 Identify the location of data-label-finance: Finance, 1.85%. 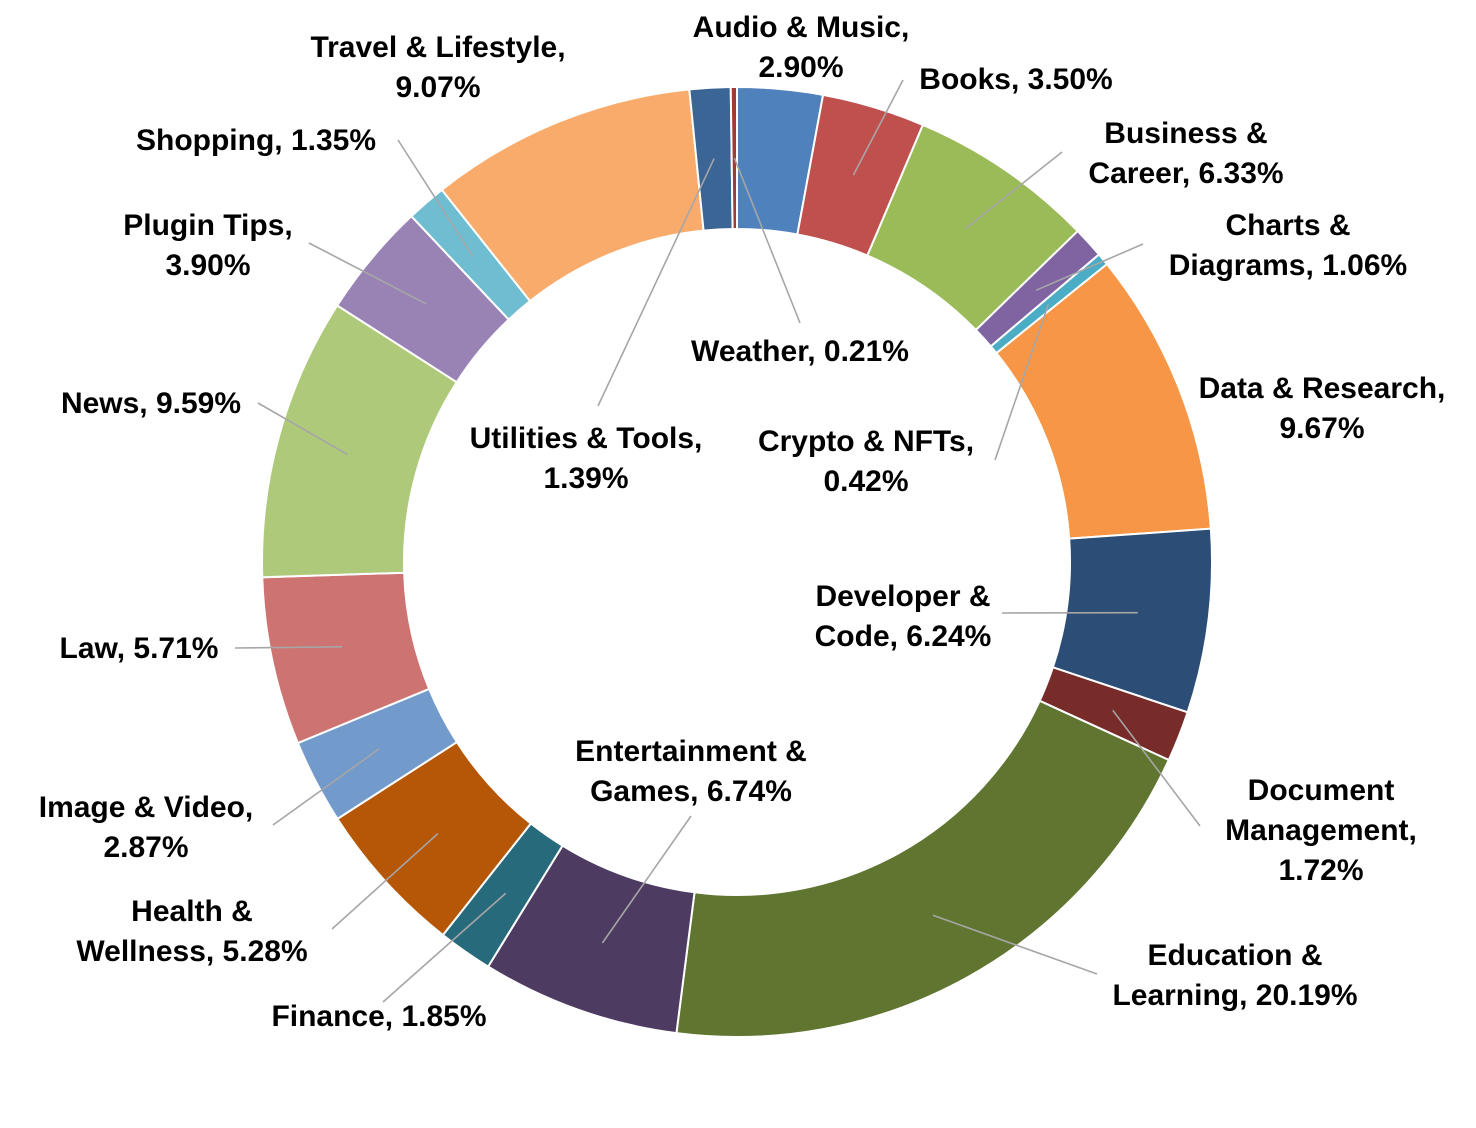
(378, 1016).